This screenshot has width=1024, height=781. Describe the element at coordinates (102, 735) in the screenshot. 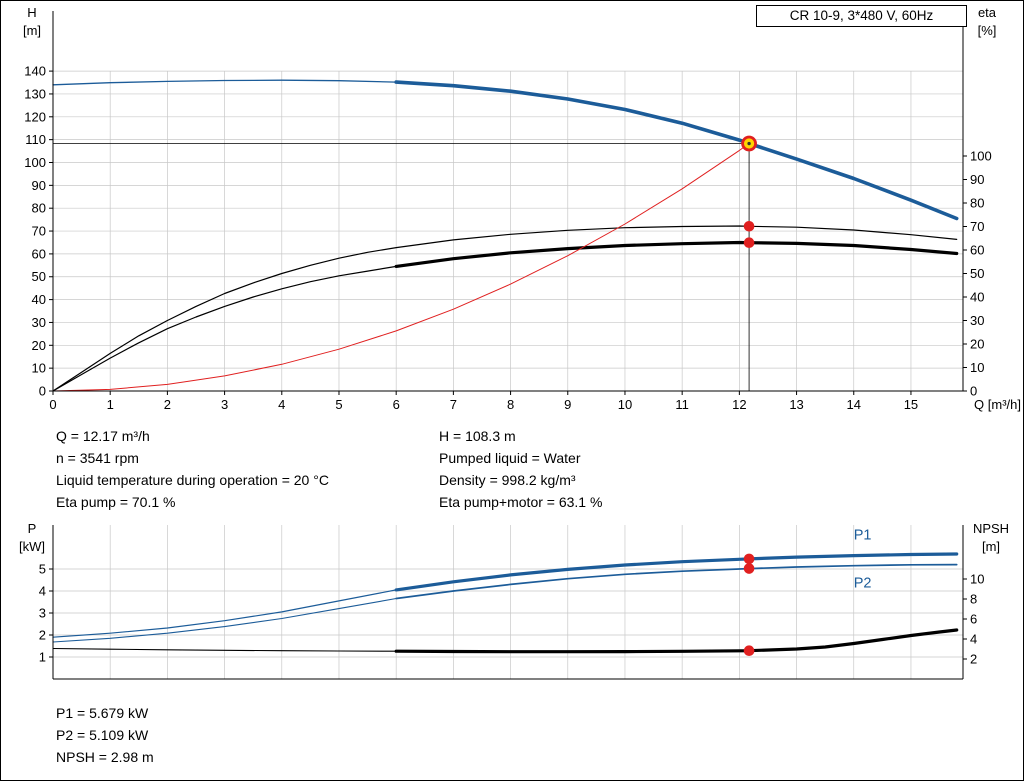

I see `info-p2: P2 = 5.109 kW` at that location.